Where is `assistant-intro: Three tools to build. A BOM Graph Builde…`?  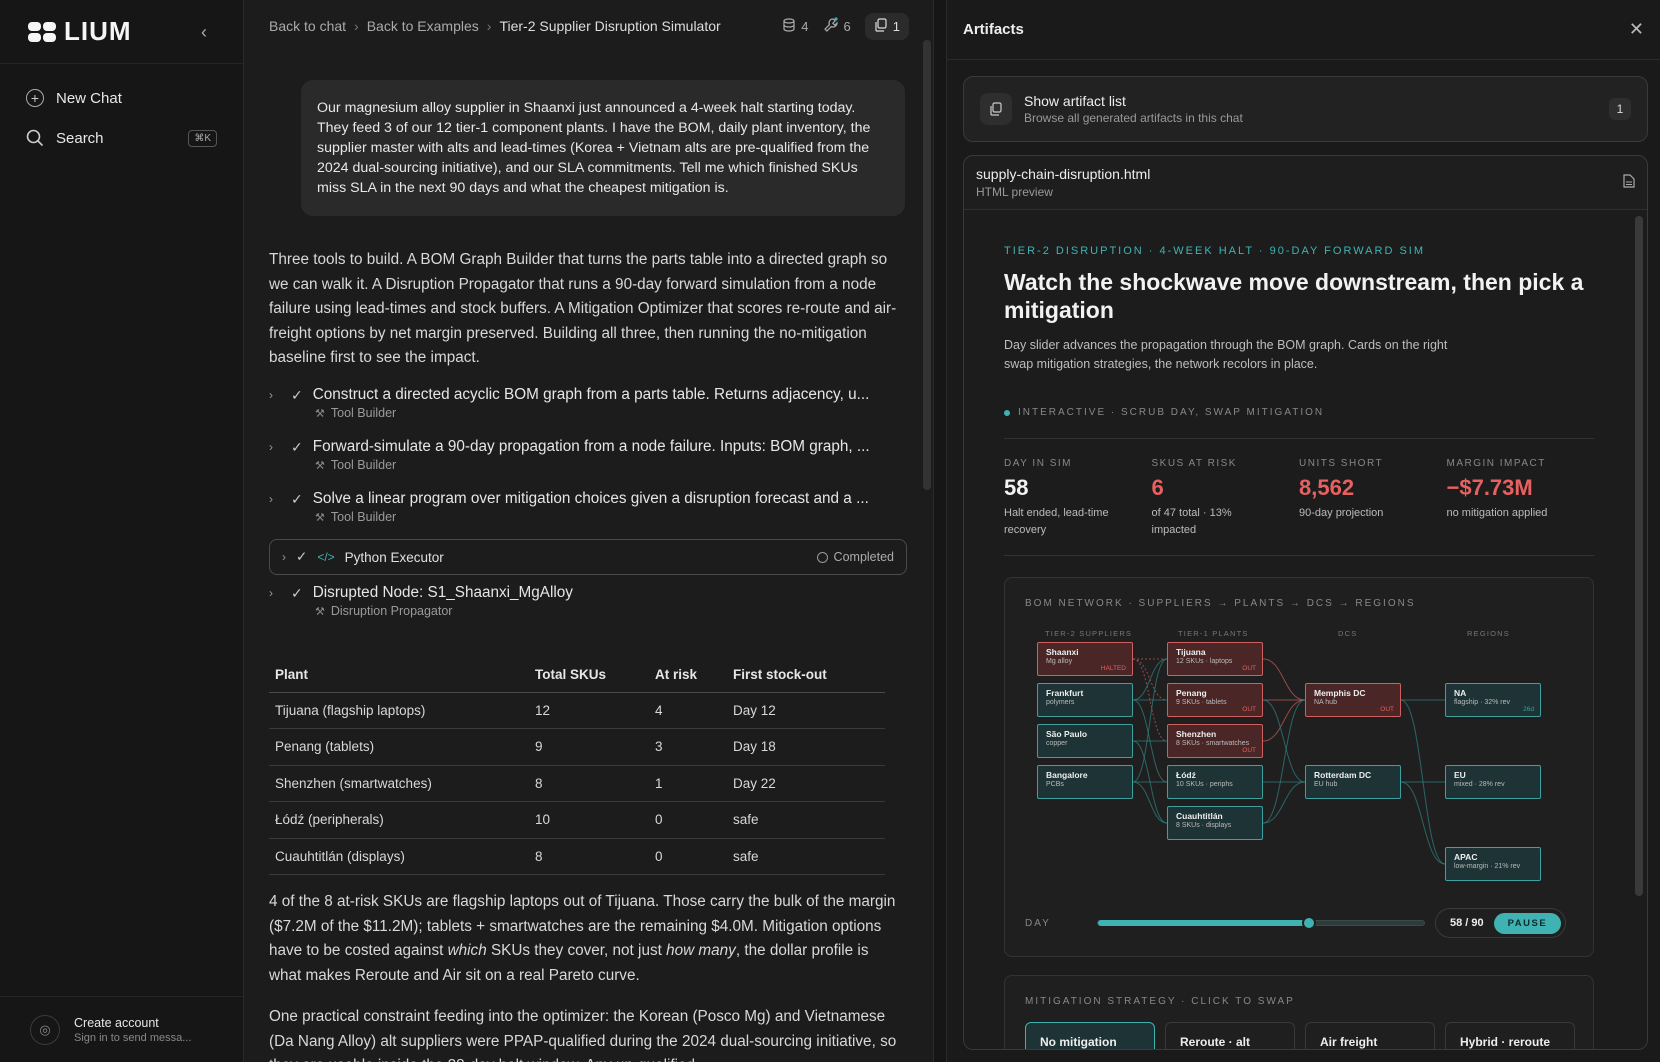
assistant-intro: Three tools to build. A BOM Graph Builde… is located at coordinates (583, 308).